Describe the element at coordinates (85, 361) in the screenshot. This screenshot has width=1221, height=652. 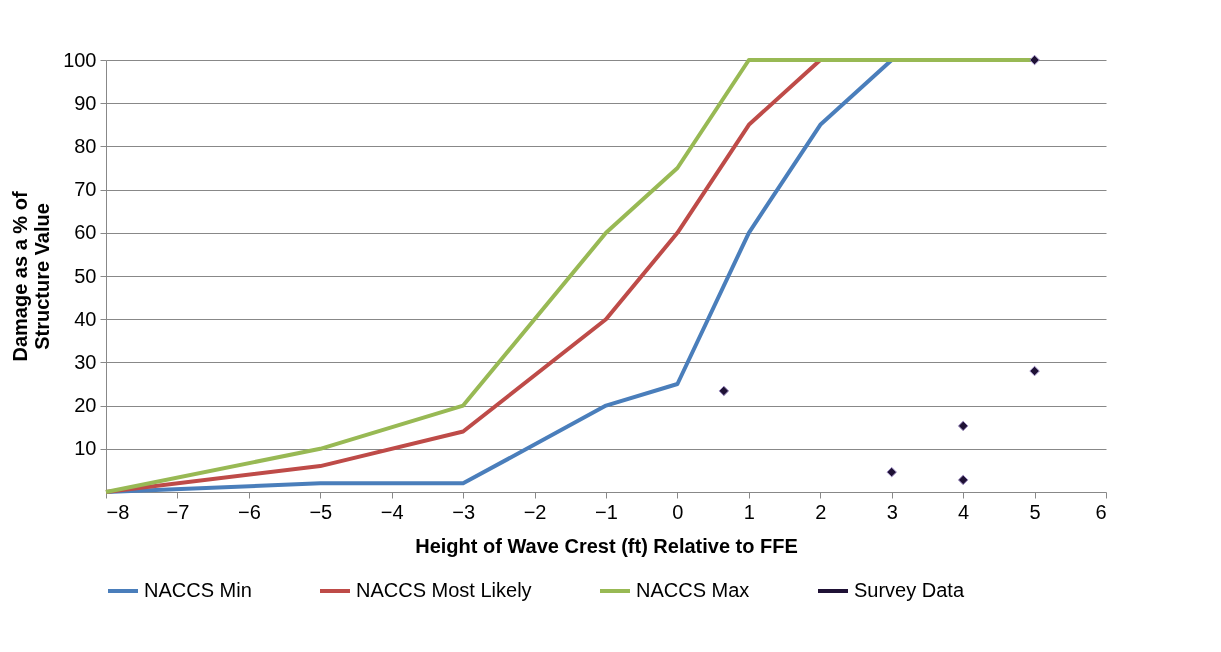
I see `y-tick-label: 30` at that location.